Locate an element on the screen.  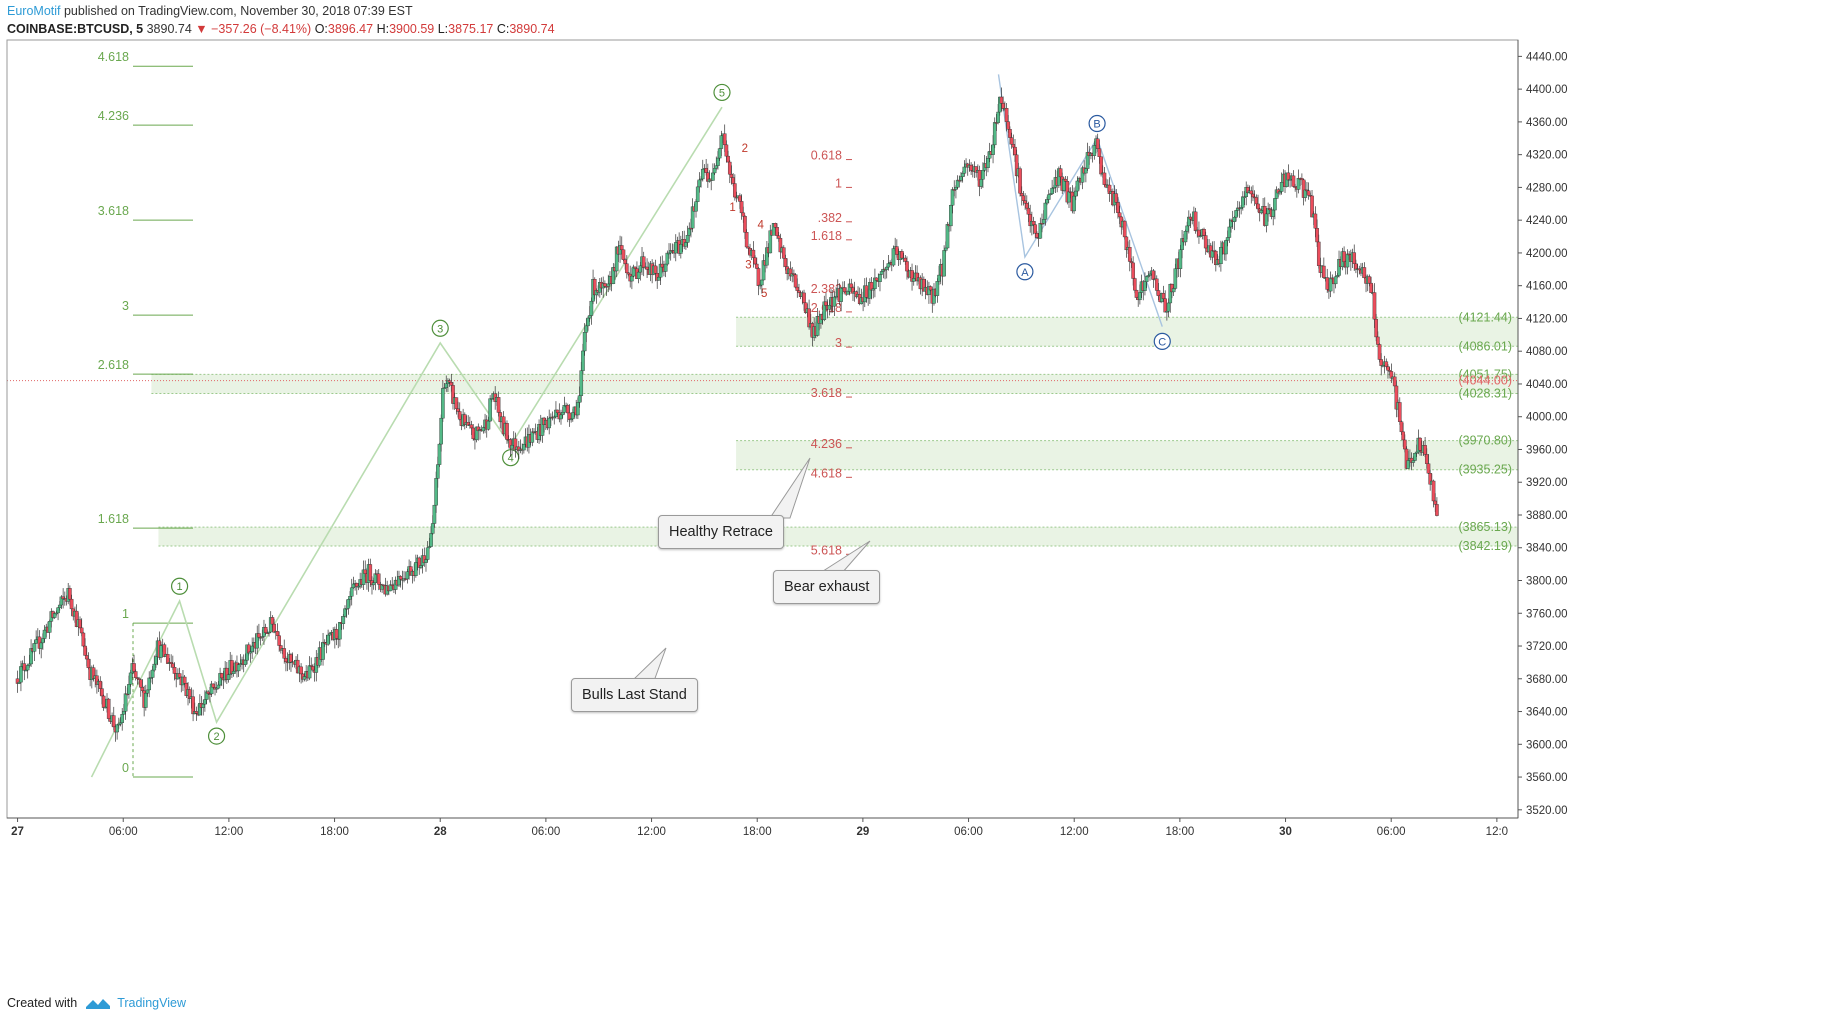
callout-bear-exhaust: Bear exhaust is located at coordinates (827, 587).